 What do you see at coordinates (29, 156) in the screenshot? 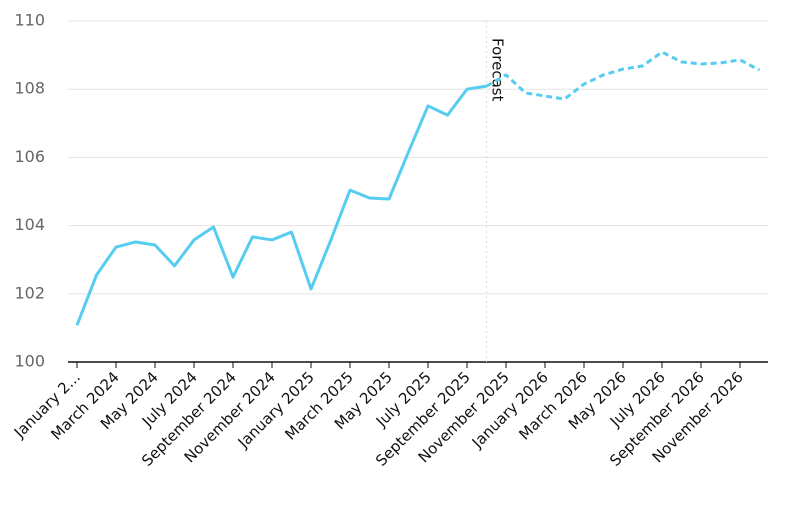
I see `y-tick-label: 106` at bounding box center [29, 156].